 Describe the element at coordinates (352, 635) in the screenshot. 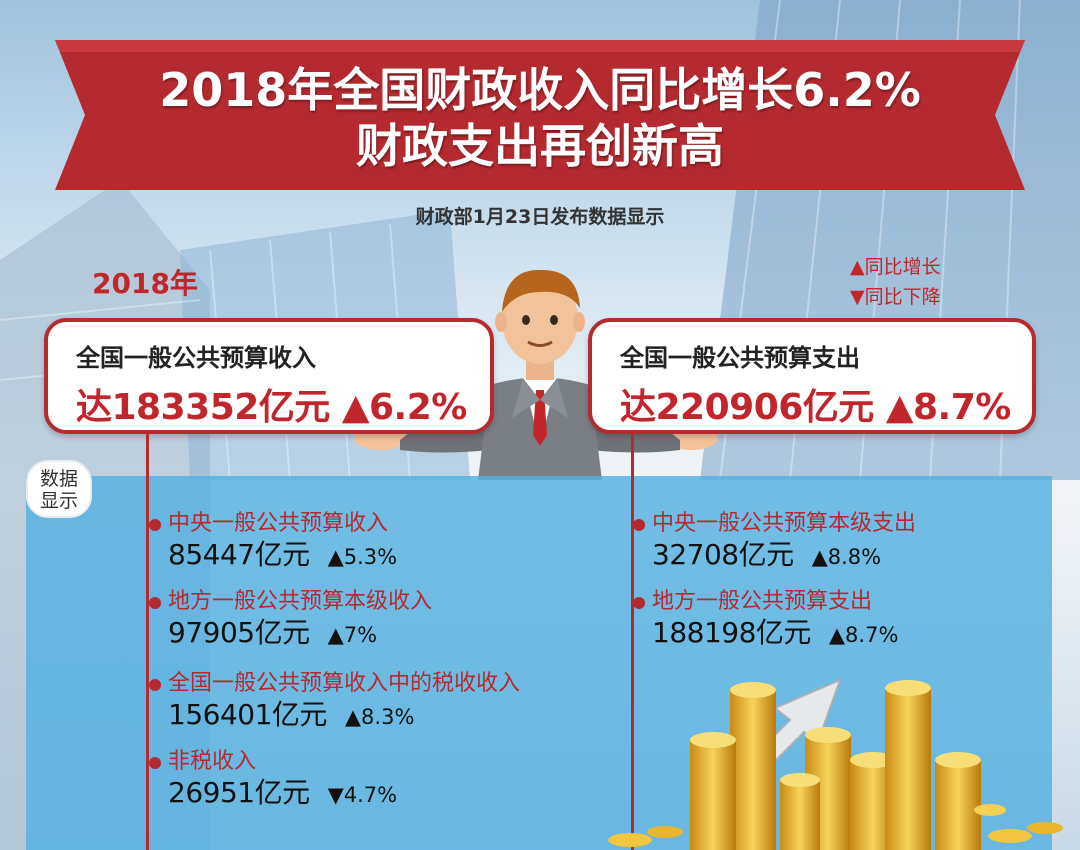

I see `revenue-item-change: ▲7%` at that location.